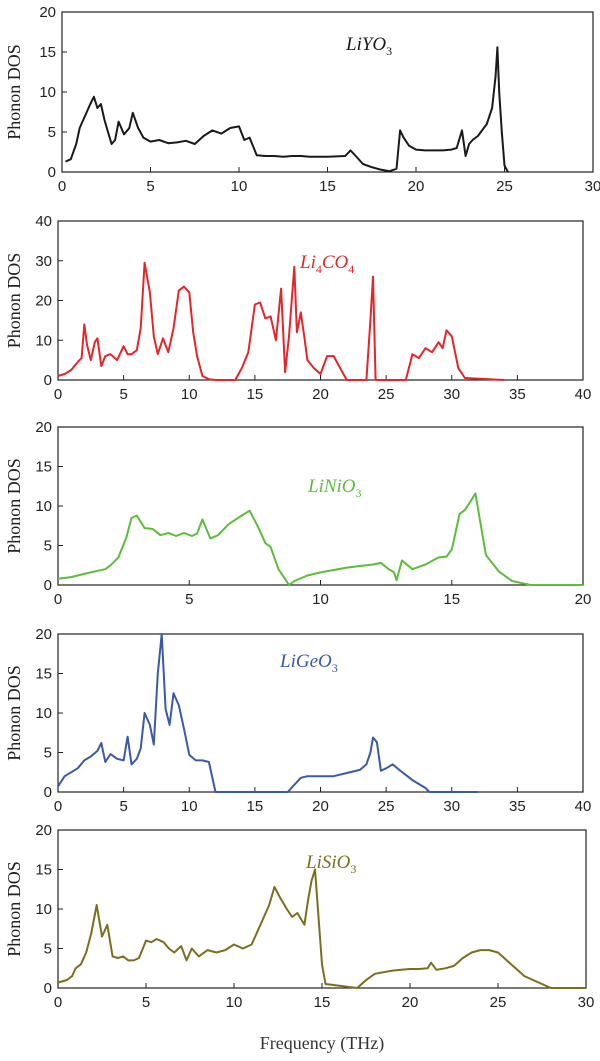  I want to click on panel-title: LiNiO3, so click(334, 488).